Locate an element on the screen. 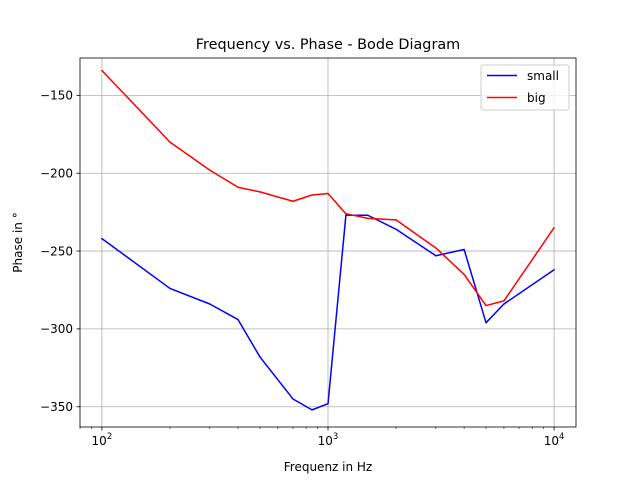  y-tick-label: −200 is located at coordinates (56, 174).